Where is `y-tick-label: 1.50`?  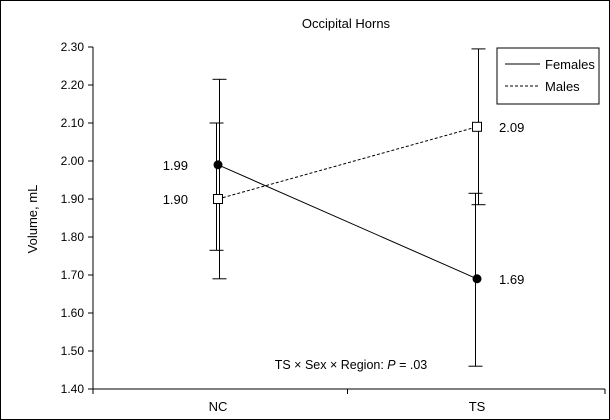
y-tick-label: 1.50 is located at coordinates (73, 351).